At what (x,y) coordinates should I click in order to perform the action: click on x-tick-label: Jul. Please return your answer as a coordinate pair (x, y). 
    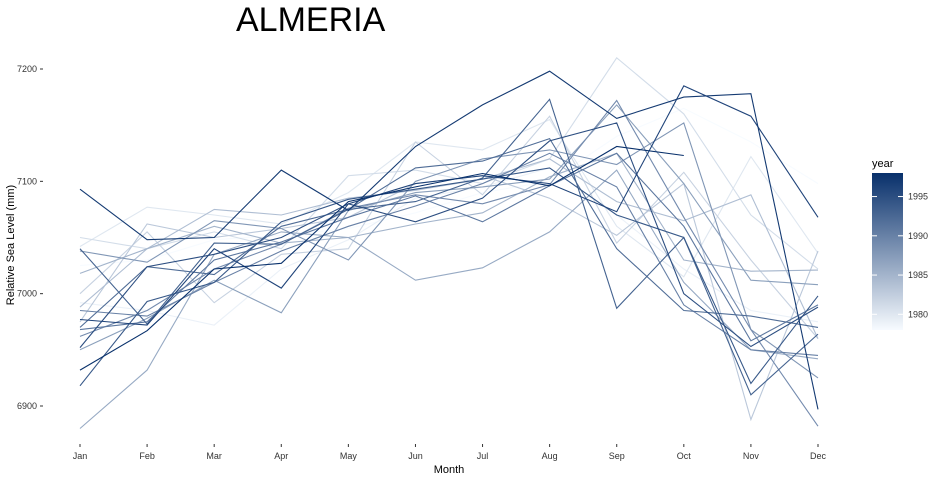
    Looking at the image, I should click on (483, 456).